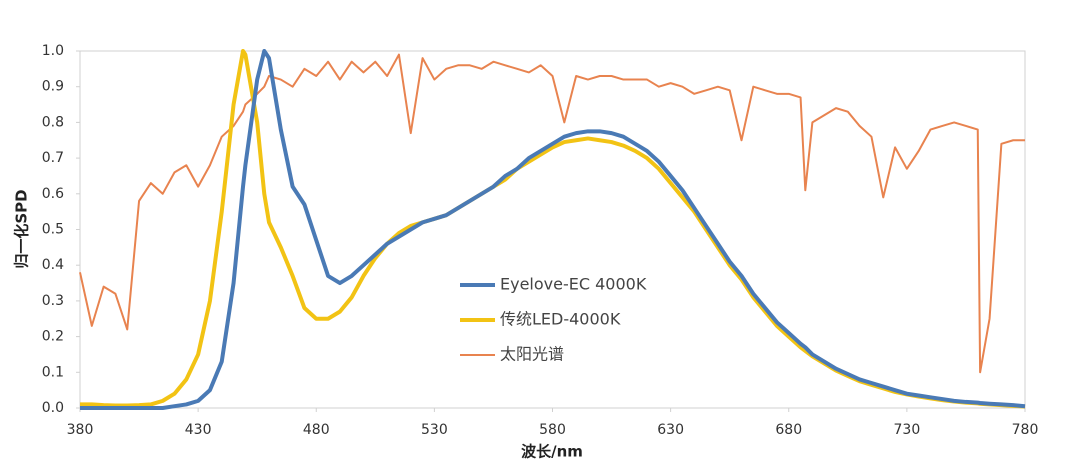  What do you see at coordinates (53, 301) in the screenshot?
I see `y-tick-label: 0.3` at bounding box center [53, 301].